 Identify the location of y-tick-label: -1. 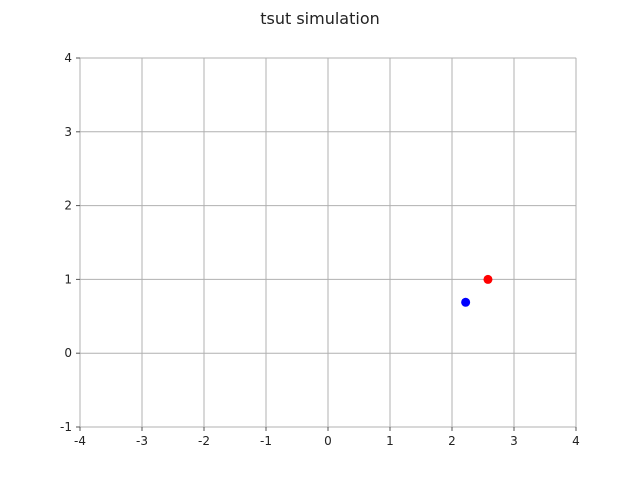
(66, 427).